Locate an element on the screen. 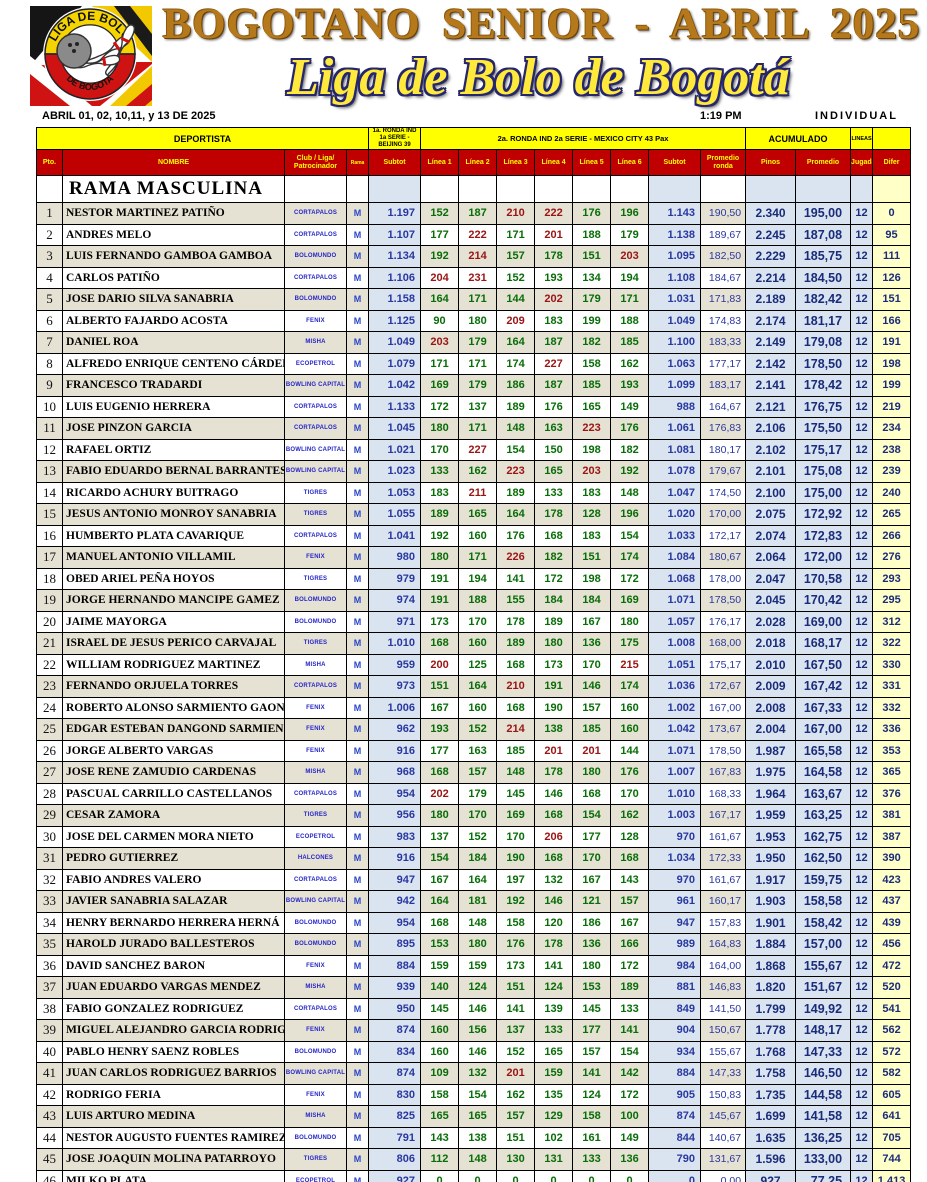 This screenshot has width=927, height=1182. pin-difference: 240 is located at coordinates (892, 492).